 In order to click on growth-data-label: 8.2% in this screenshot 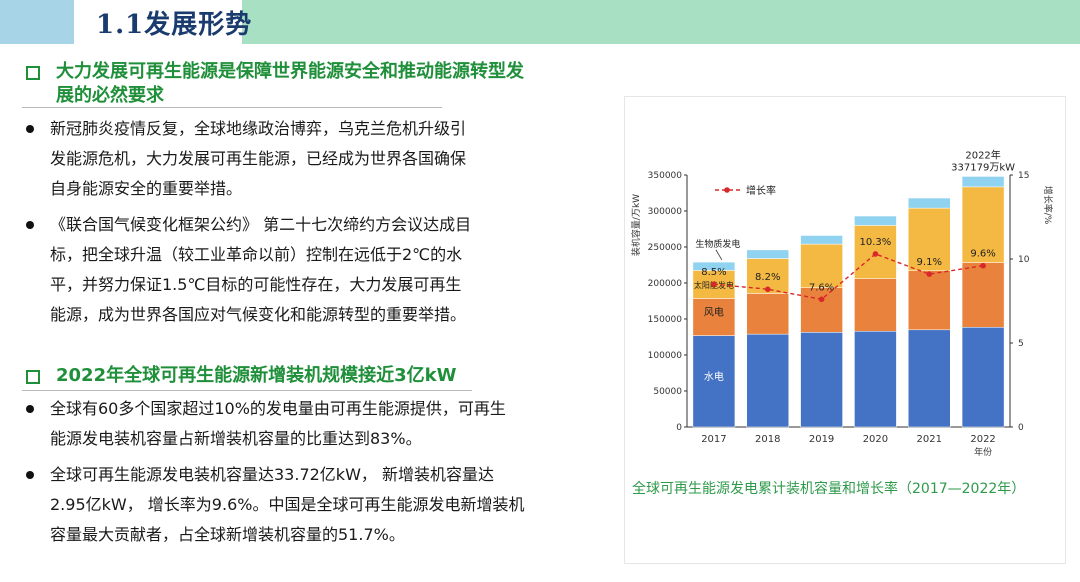, I will do `click(767, 277)`.